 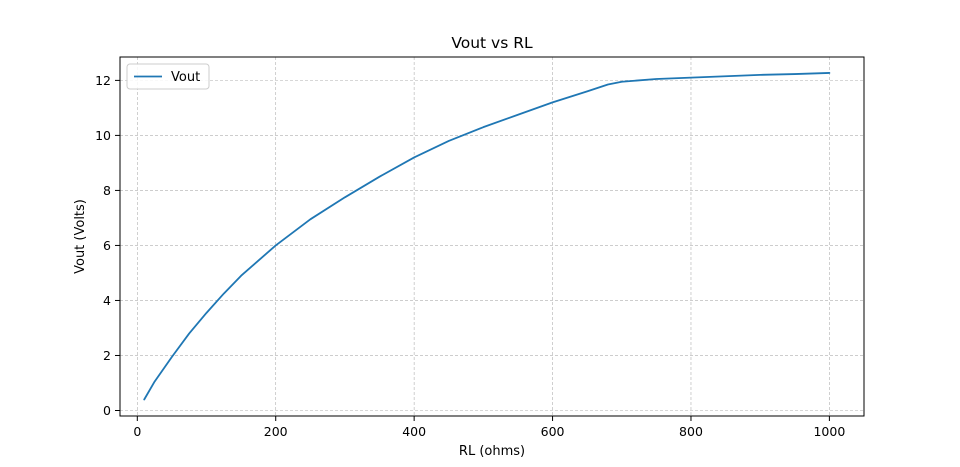 What do you see at coordinates (691, 431) in the screenshot?
I see `x-tick-label: 800` at bounding box center [691, 431].